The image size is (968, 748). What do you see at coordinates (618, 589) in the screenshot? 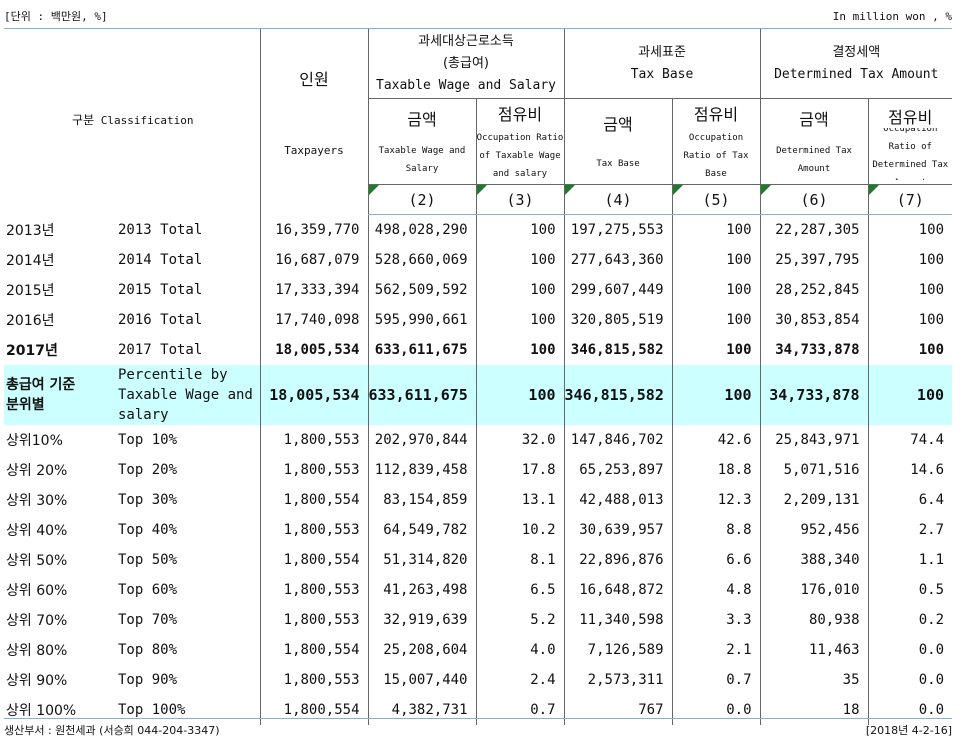
I see `cell: 16,648,872` at bounding box center [618, 589].